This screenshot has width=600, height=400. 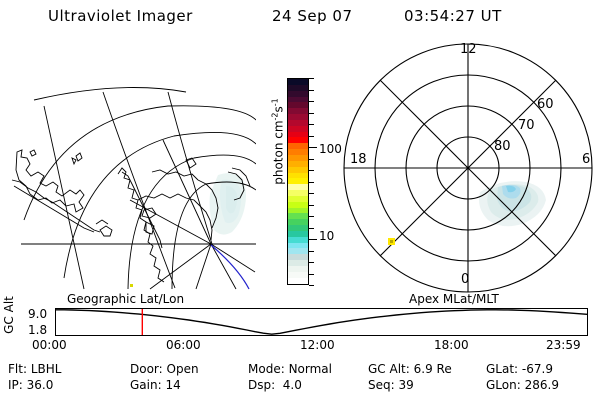 What do you see at coordinates (389, 369) in the screenshot?
I see `status-label-gcalt: GC Alt:` at bounding box center [389, 369].